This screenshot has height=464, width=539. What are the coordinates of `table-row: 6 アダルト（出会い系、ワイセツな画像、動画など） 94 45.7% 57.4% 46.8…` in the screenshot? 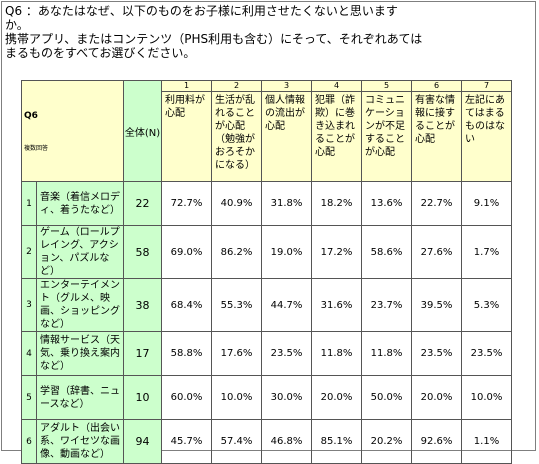 It's located at (266, 441).